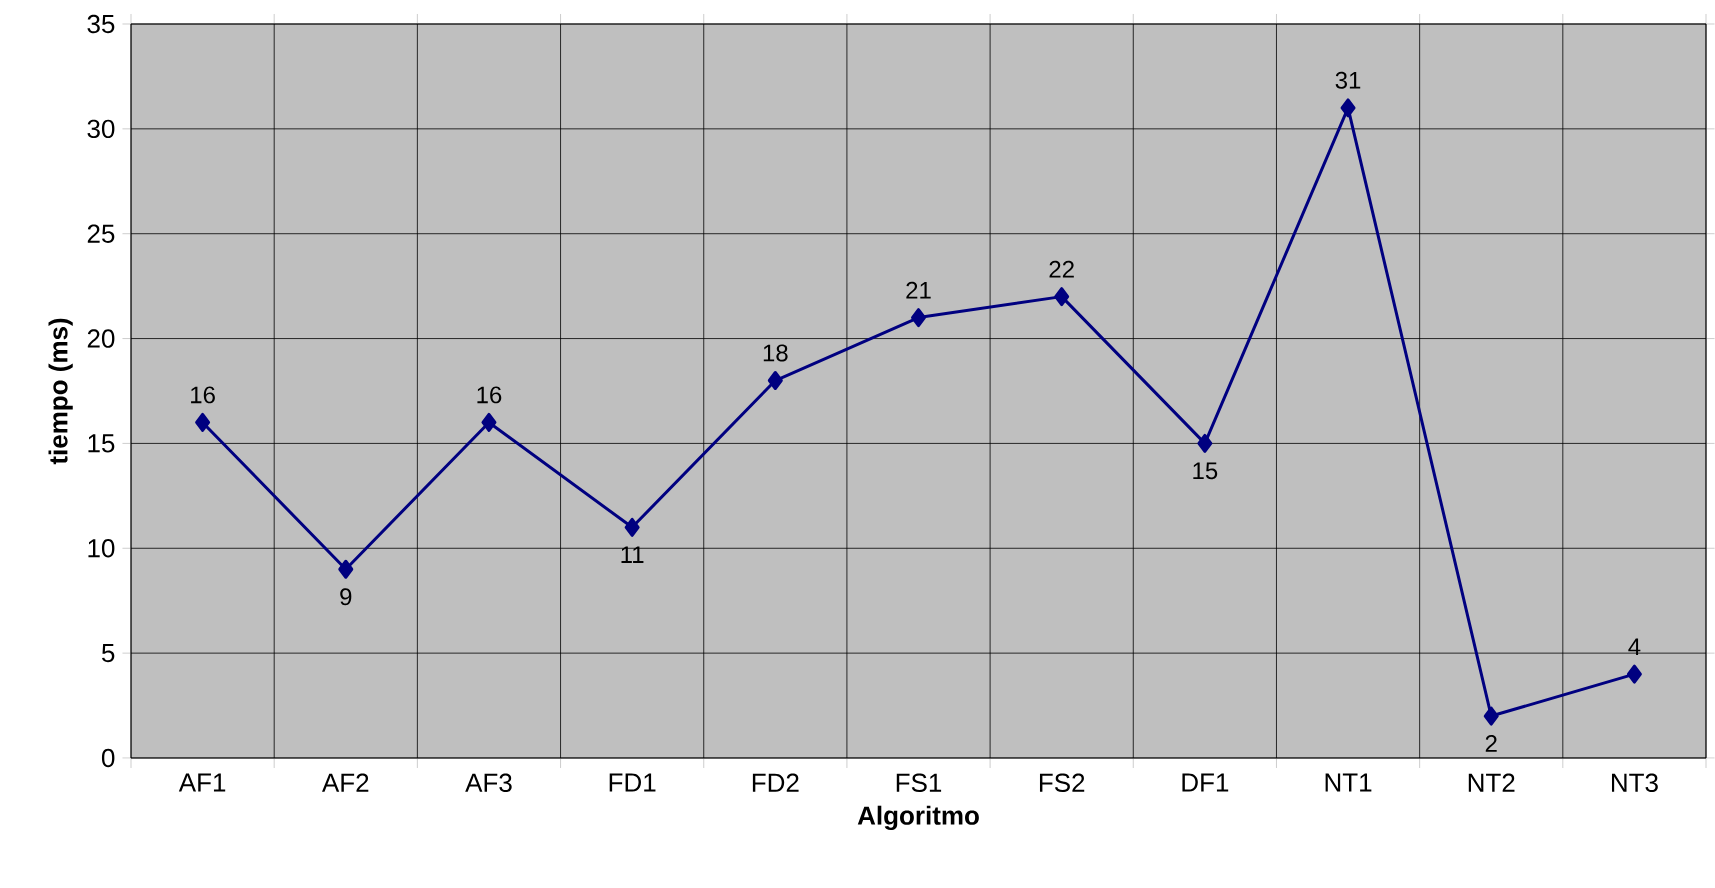  Describe the element at coordinates (345, 782) in the screenshot. I see `x-tick-label: AF2` at that location.